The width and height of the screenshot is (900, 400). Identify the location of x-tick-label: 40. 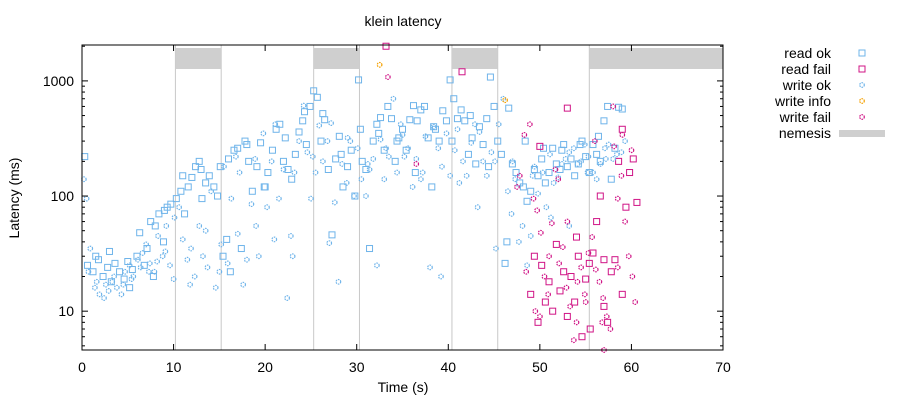
(448, 367).